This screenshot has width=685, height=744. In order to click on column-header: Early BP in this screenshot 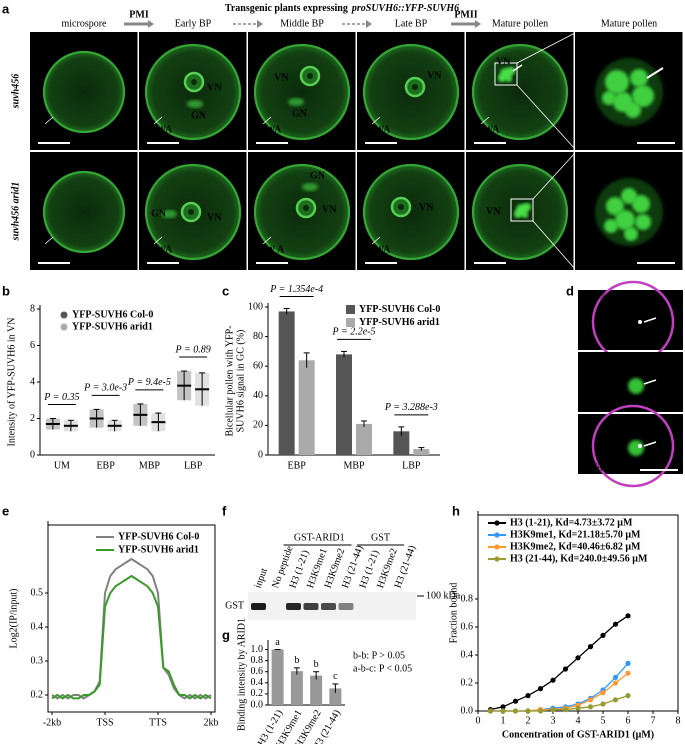, I will do `click(193, 23)`.